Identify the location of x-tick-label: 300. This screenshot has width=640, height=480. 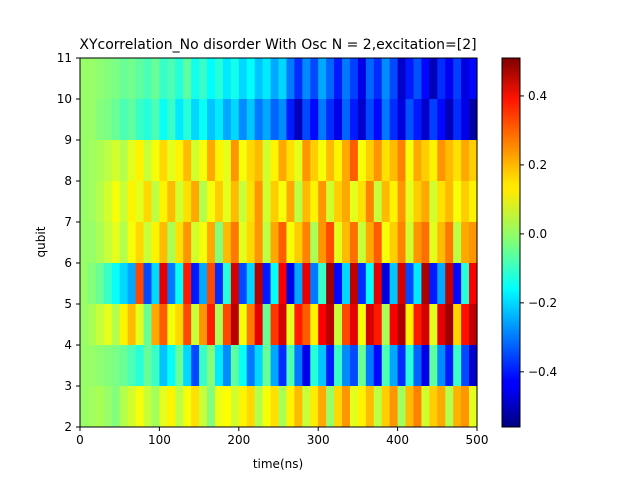
(318, 440).